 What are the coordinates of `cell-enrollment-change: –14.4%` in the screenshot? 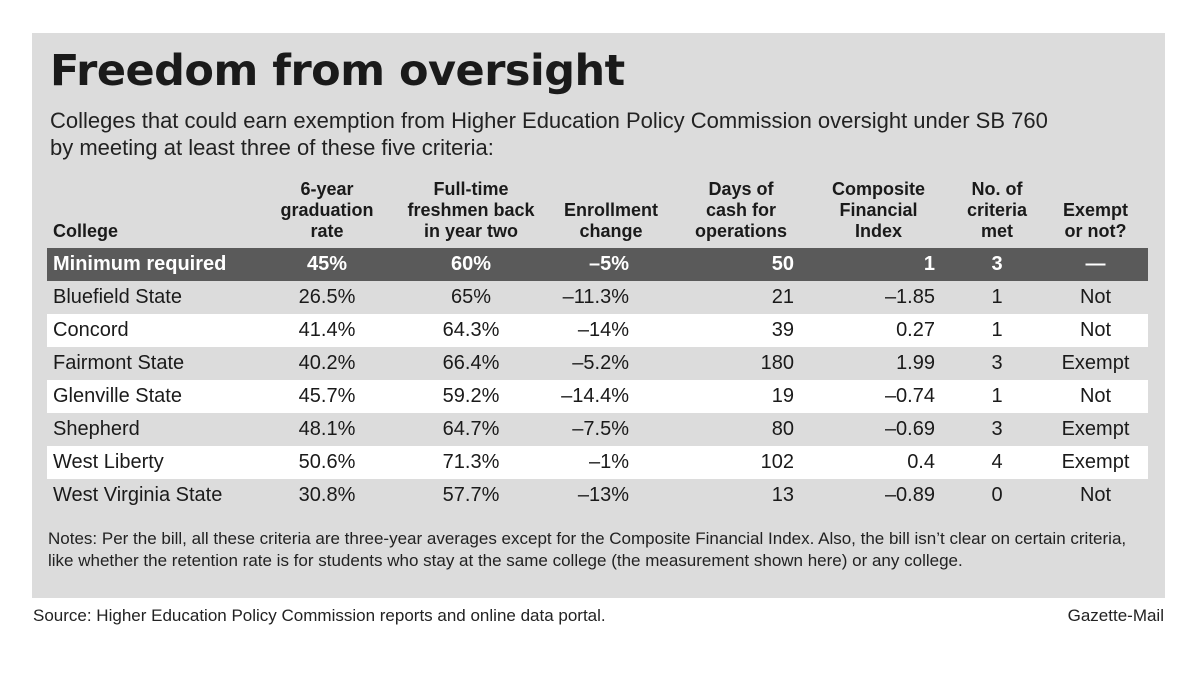 It's located at (611, 396).